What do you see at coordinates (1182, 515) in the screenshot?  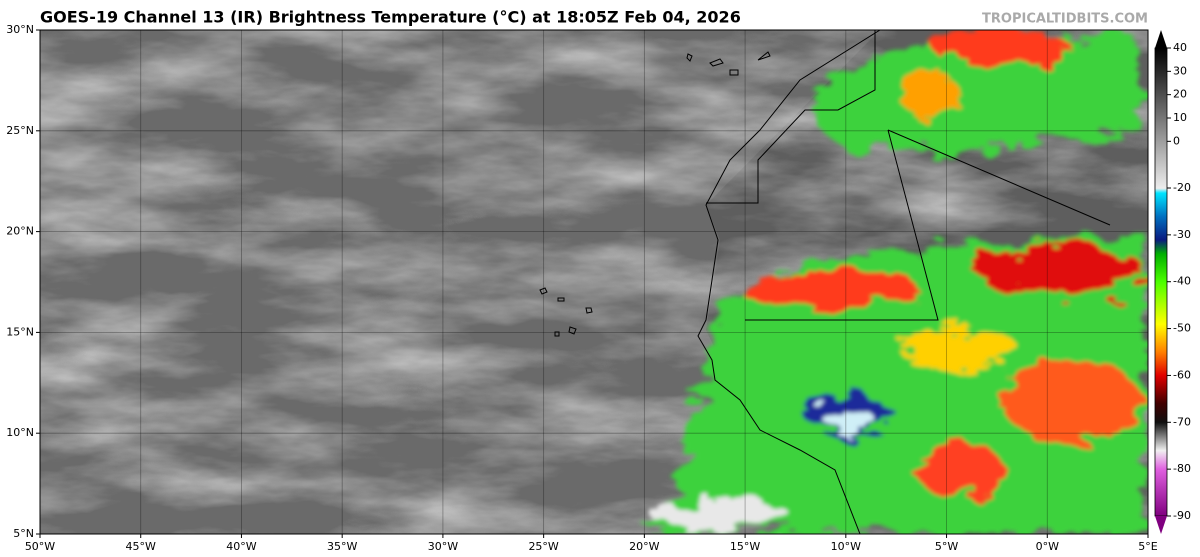 I see `colorbar-label: -90` at bounding box center [1182, 515].